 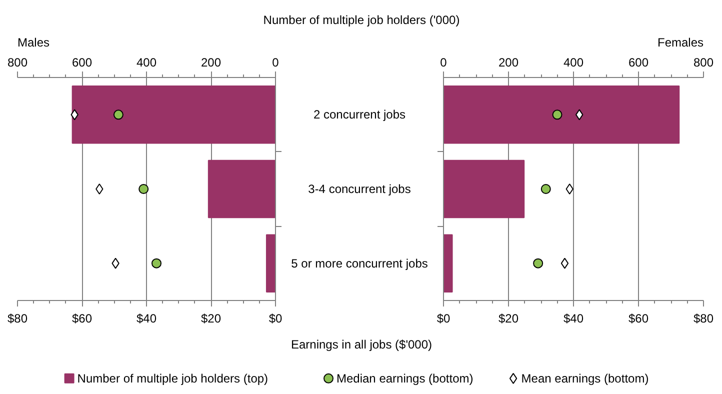 What do you see at coordinates (34, 43) in the screenshot?
I see `chart-title: Males` at bounding box center [34, 43].